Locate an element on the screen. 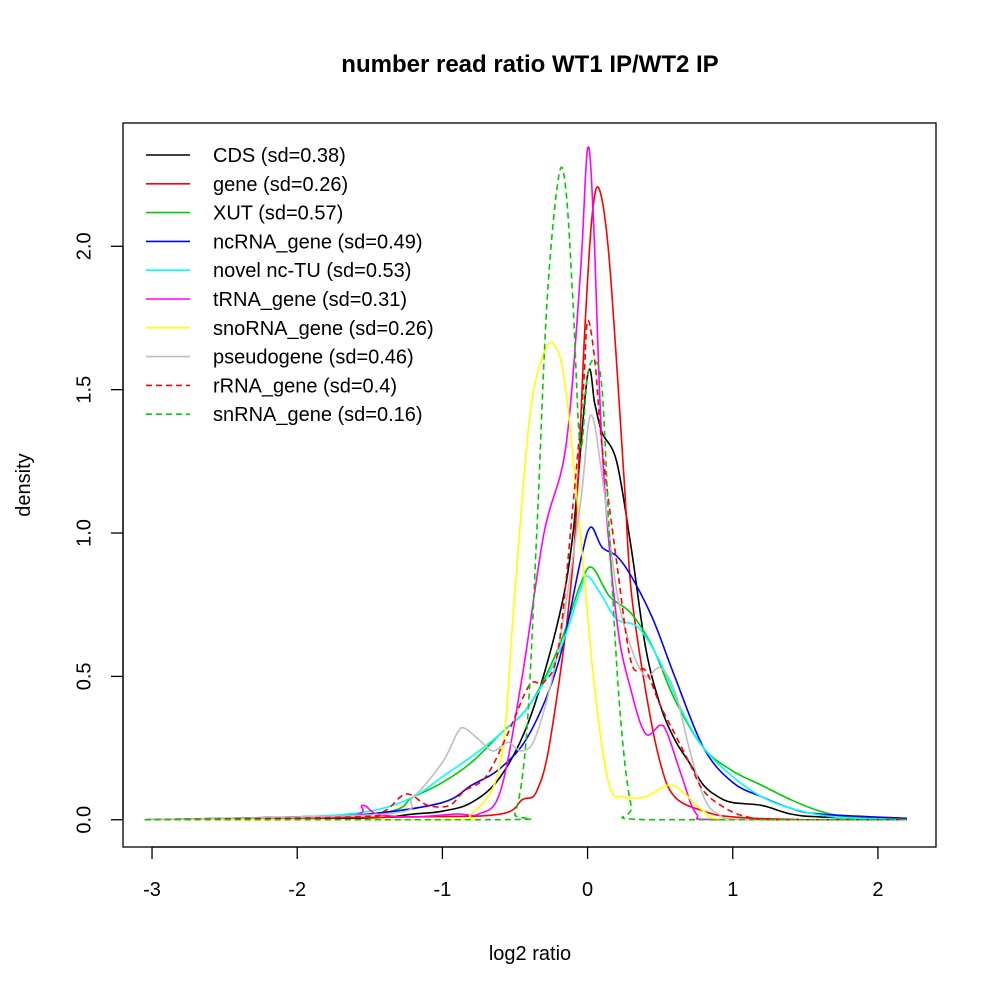 Image resolution: width=1000 pixels, height=1000 pixels. x-tick-label: 1 is located at coordinates (732, 890).